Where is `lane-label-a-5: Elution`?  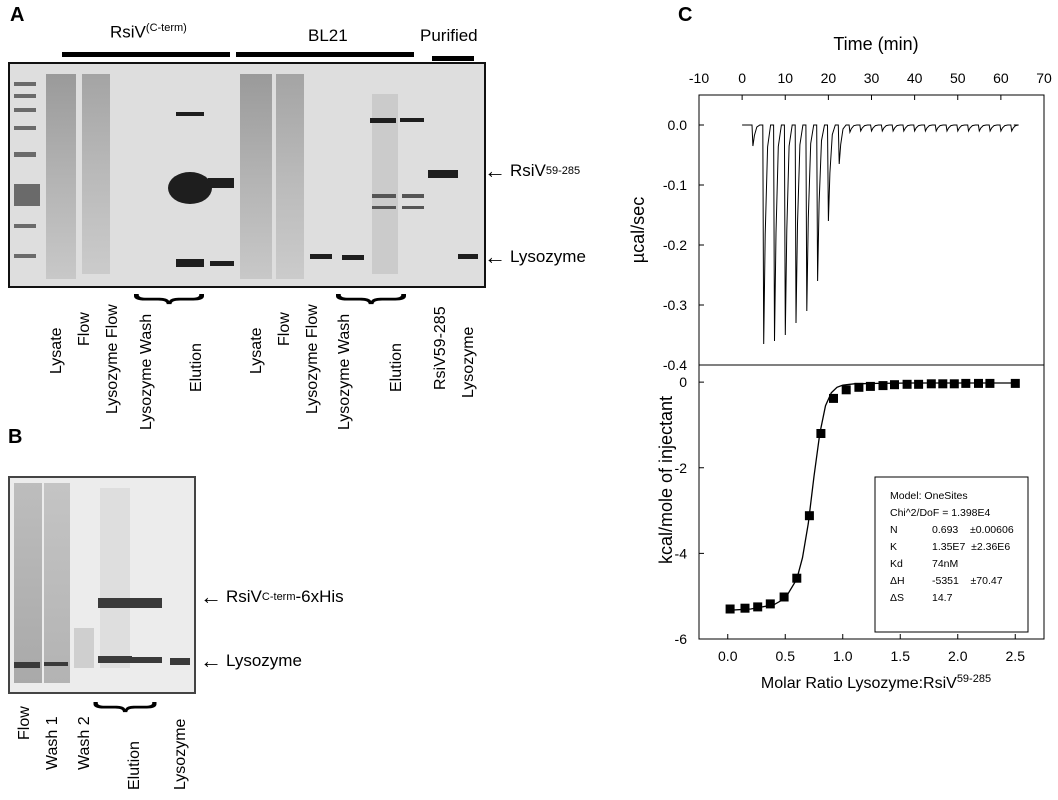
lane-label-a-5: Elution is located at coordinates (196, 367).